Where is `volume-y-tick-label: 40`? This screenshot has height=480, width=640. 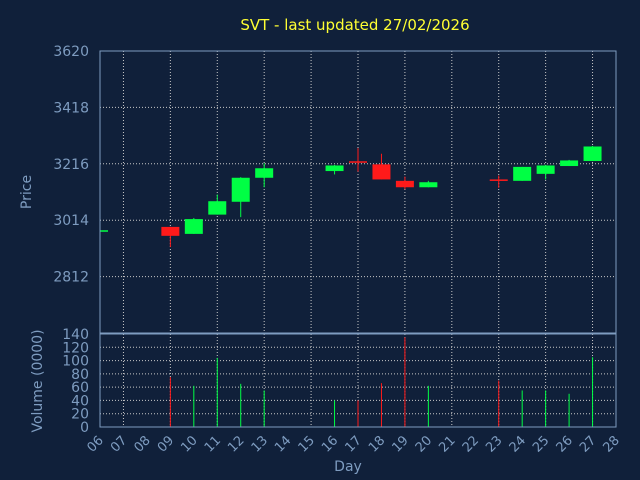
volume-y-tick-label: 40 is located at coordinates (80, 401).